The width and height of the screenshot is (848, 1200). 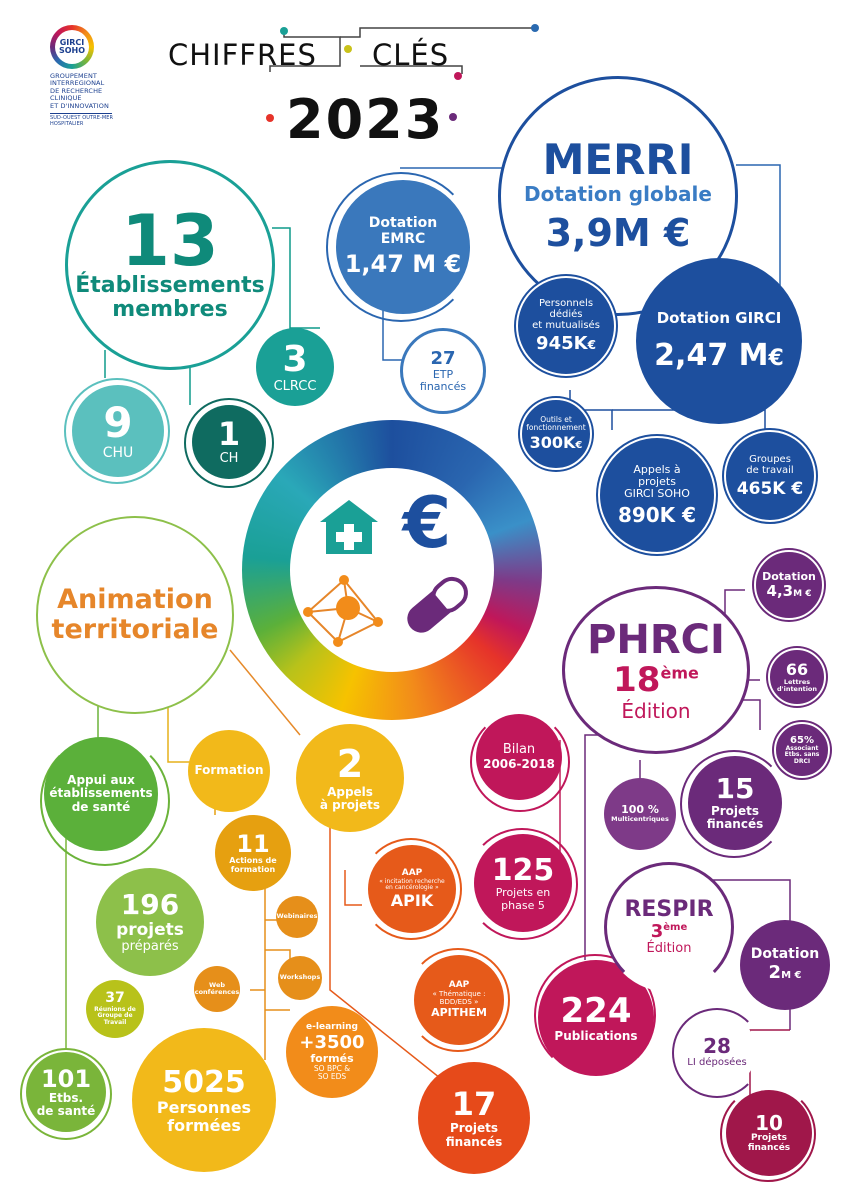 What do you see at coordinates (170, 265) in the screenshot?
I see `etablissements-circle: 13 Établissements membres` at bounding box center [170, 265].